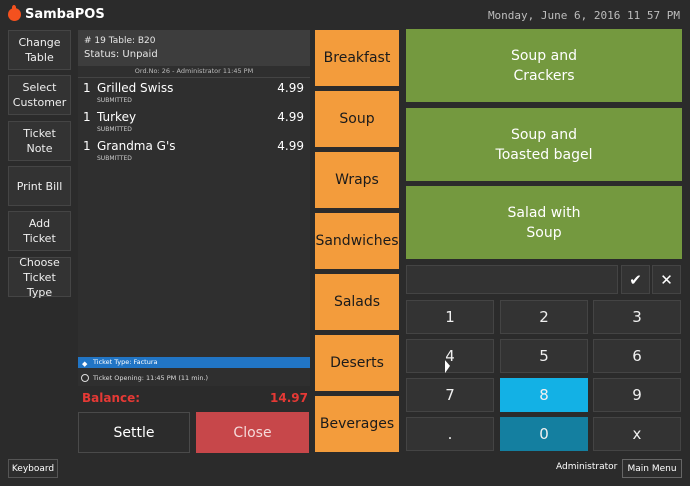 Image resolution: width=690 pixels, height=486 pixels. Describe the element at coordinates (357, 119) in the screenshot. I see `category-soup: Soup` at that location.